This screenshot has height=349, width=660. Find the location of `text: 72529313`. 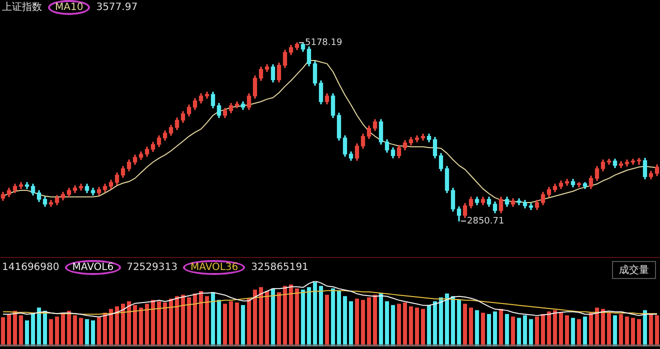

text: 72529313 is located at coordinates (152, 267).